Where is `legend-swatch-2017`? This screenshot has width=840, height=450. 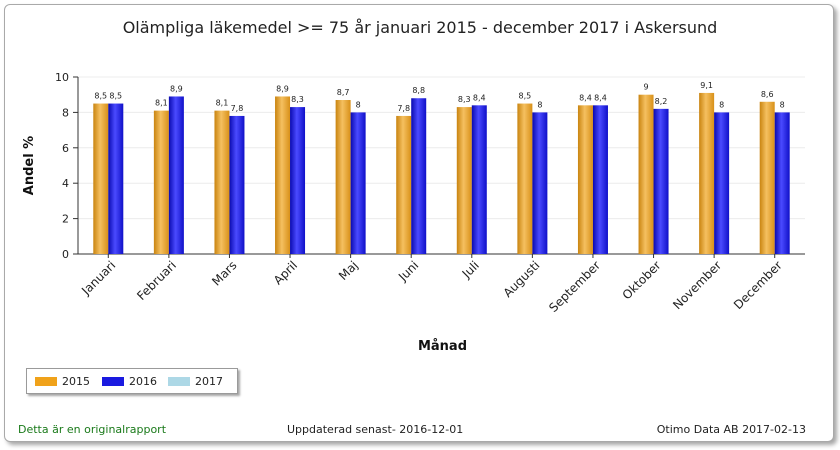 legend-swatch-2017 is located at coordinates (179, 381).